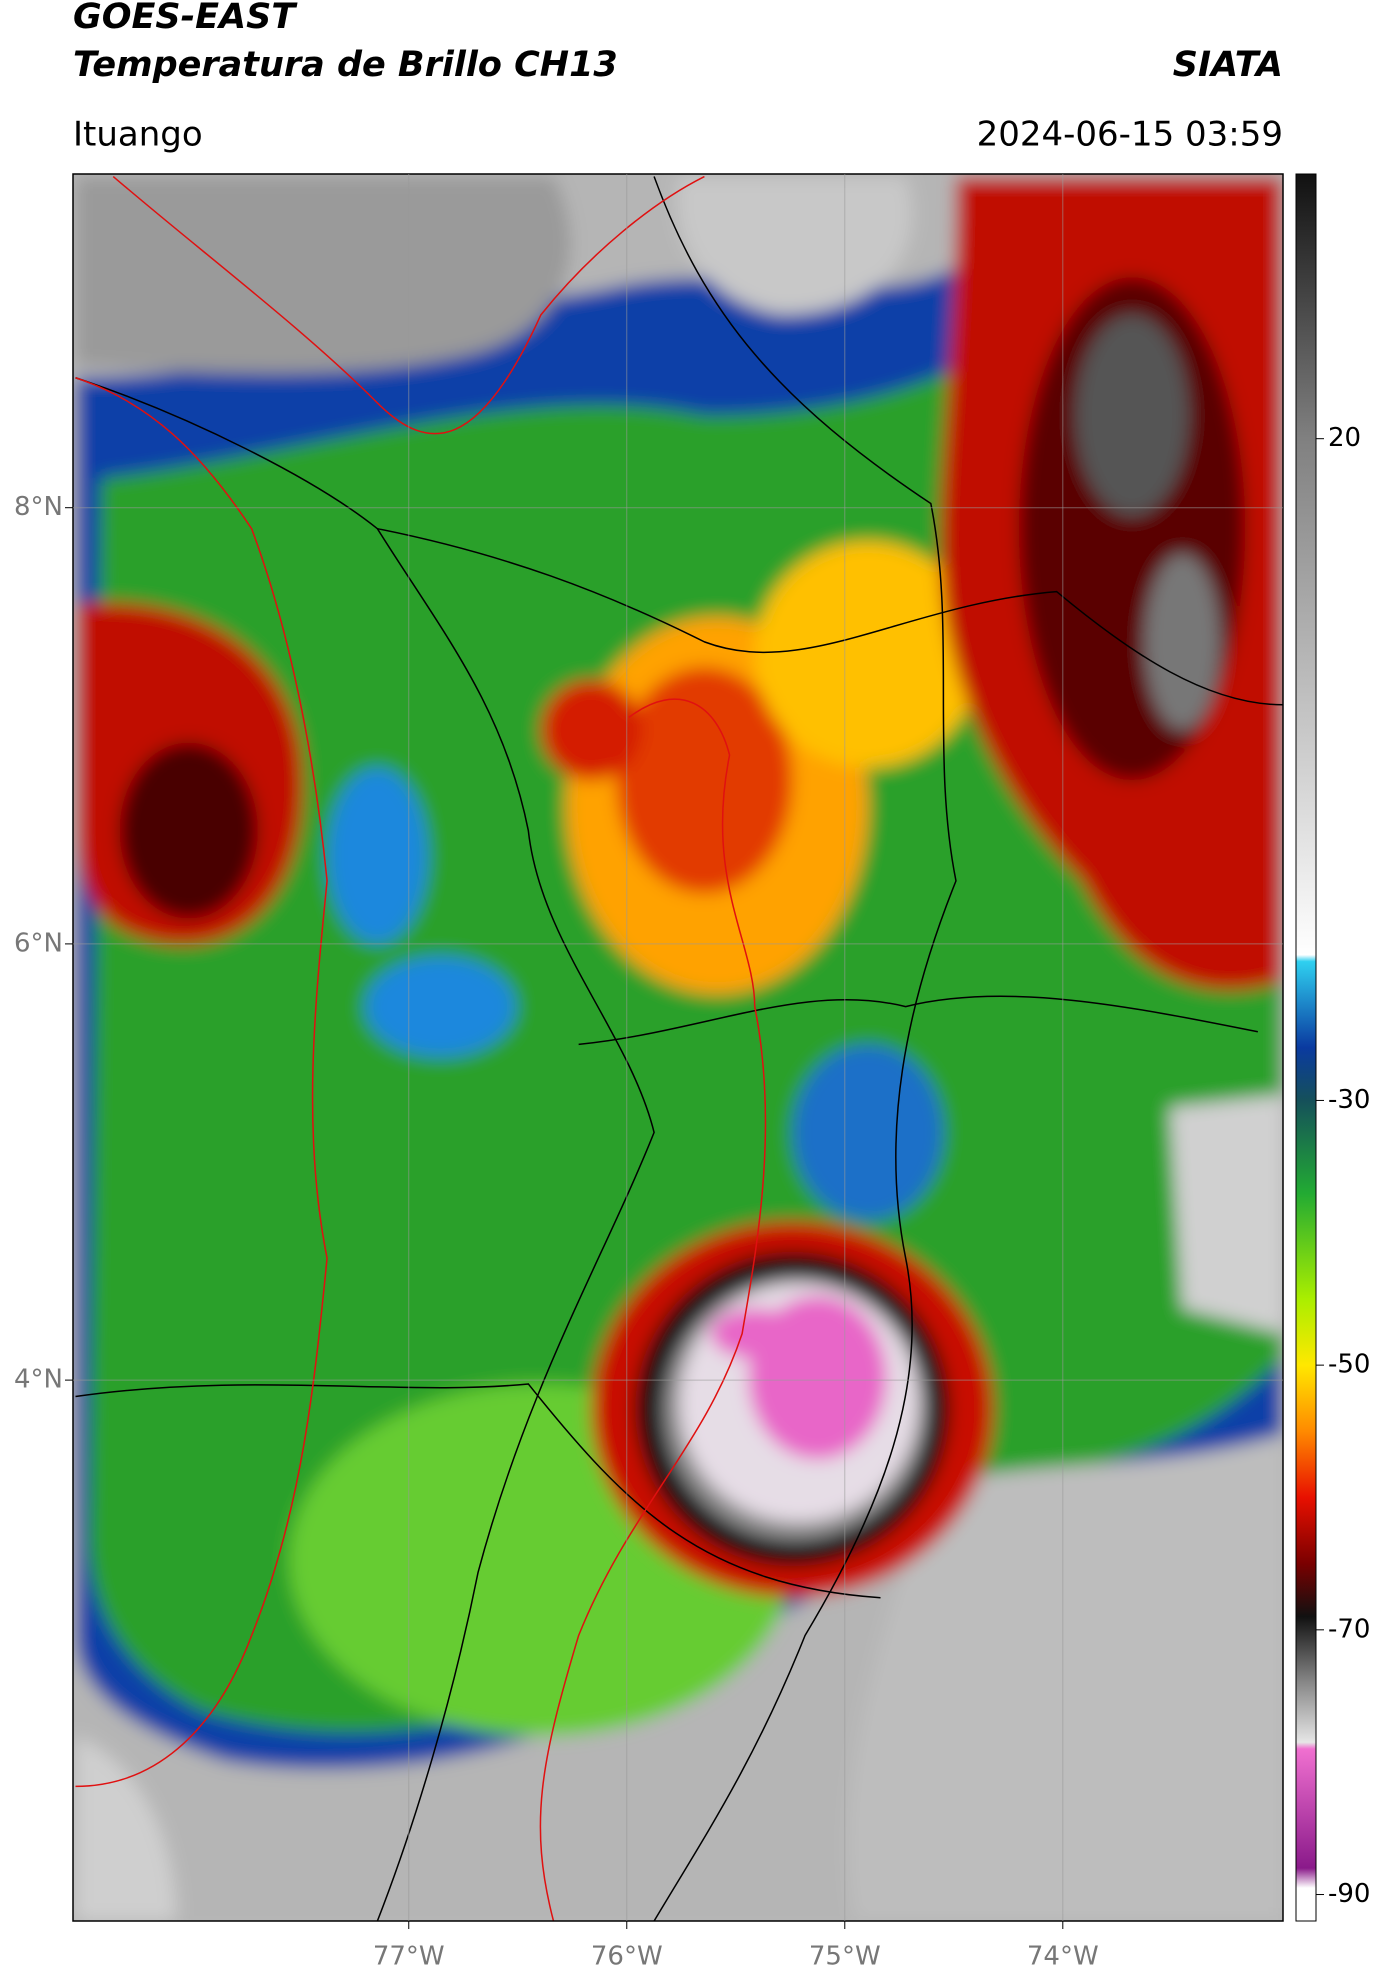 The image size is (1384, 1981). I want to click on source: SIATA, so click(1228, 65).